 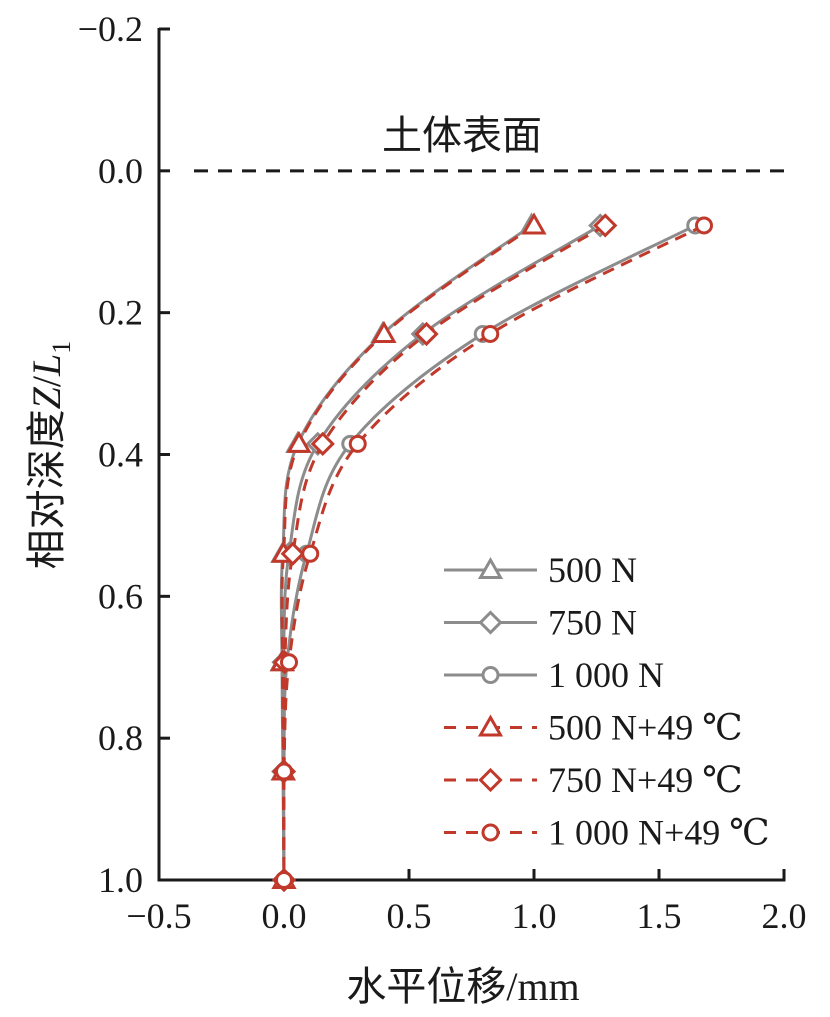 What do you see at coordinates (659, 833) in the screenshot?
I see `legend-label: 1 000 N+49 ℃` at bounding box center [659, 833].